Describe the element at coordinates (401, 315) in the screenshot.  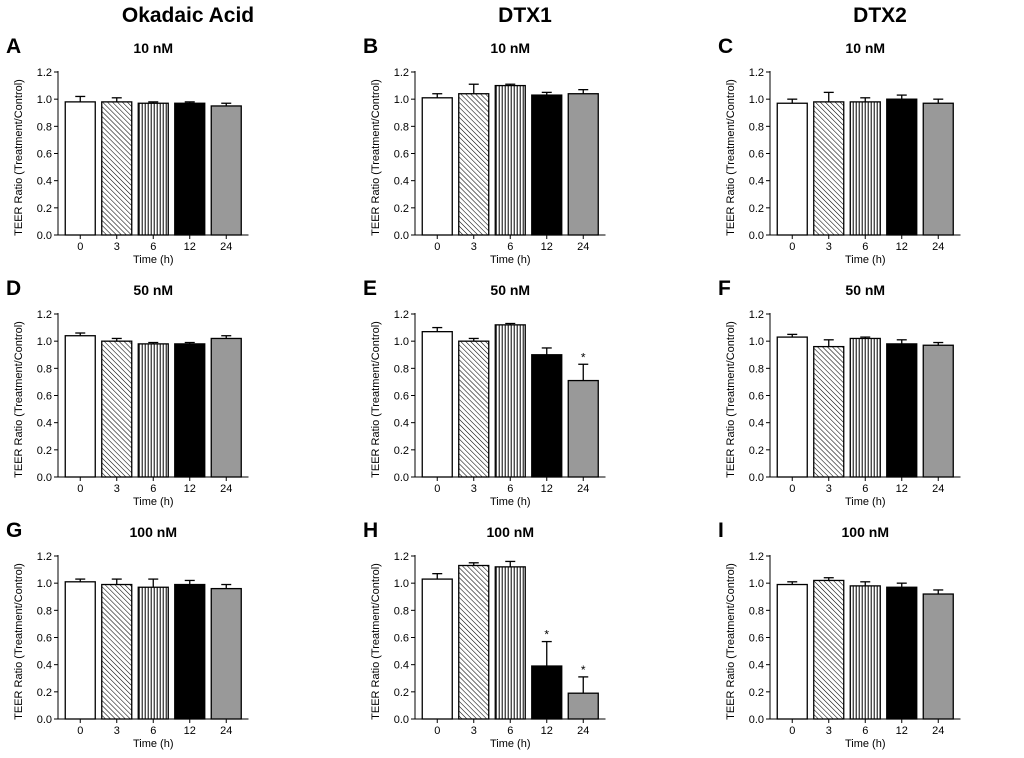
I see `panel-e-ytick-label: 1.2` at that location.